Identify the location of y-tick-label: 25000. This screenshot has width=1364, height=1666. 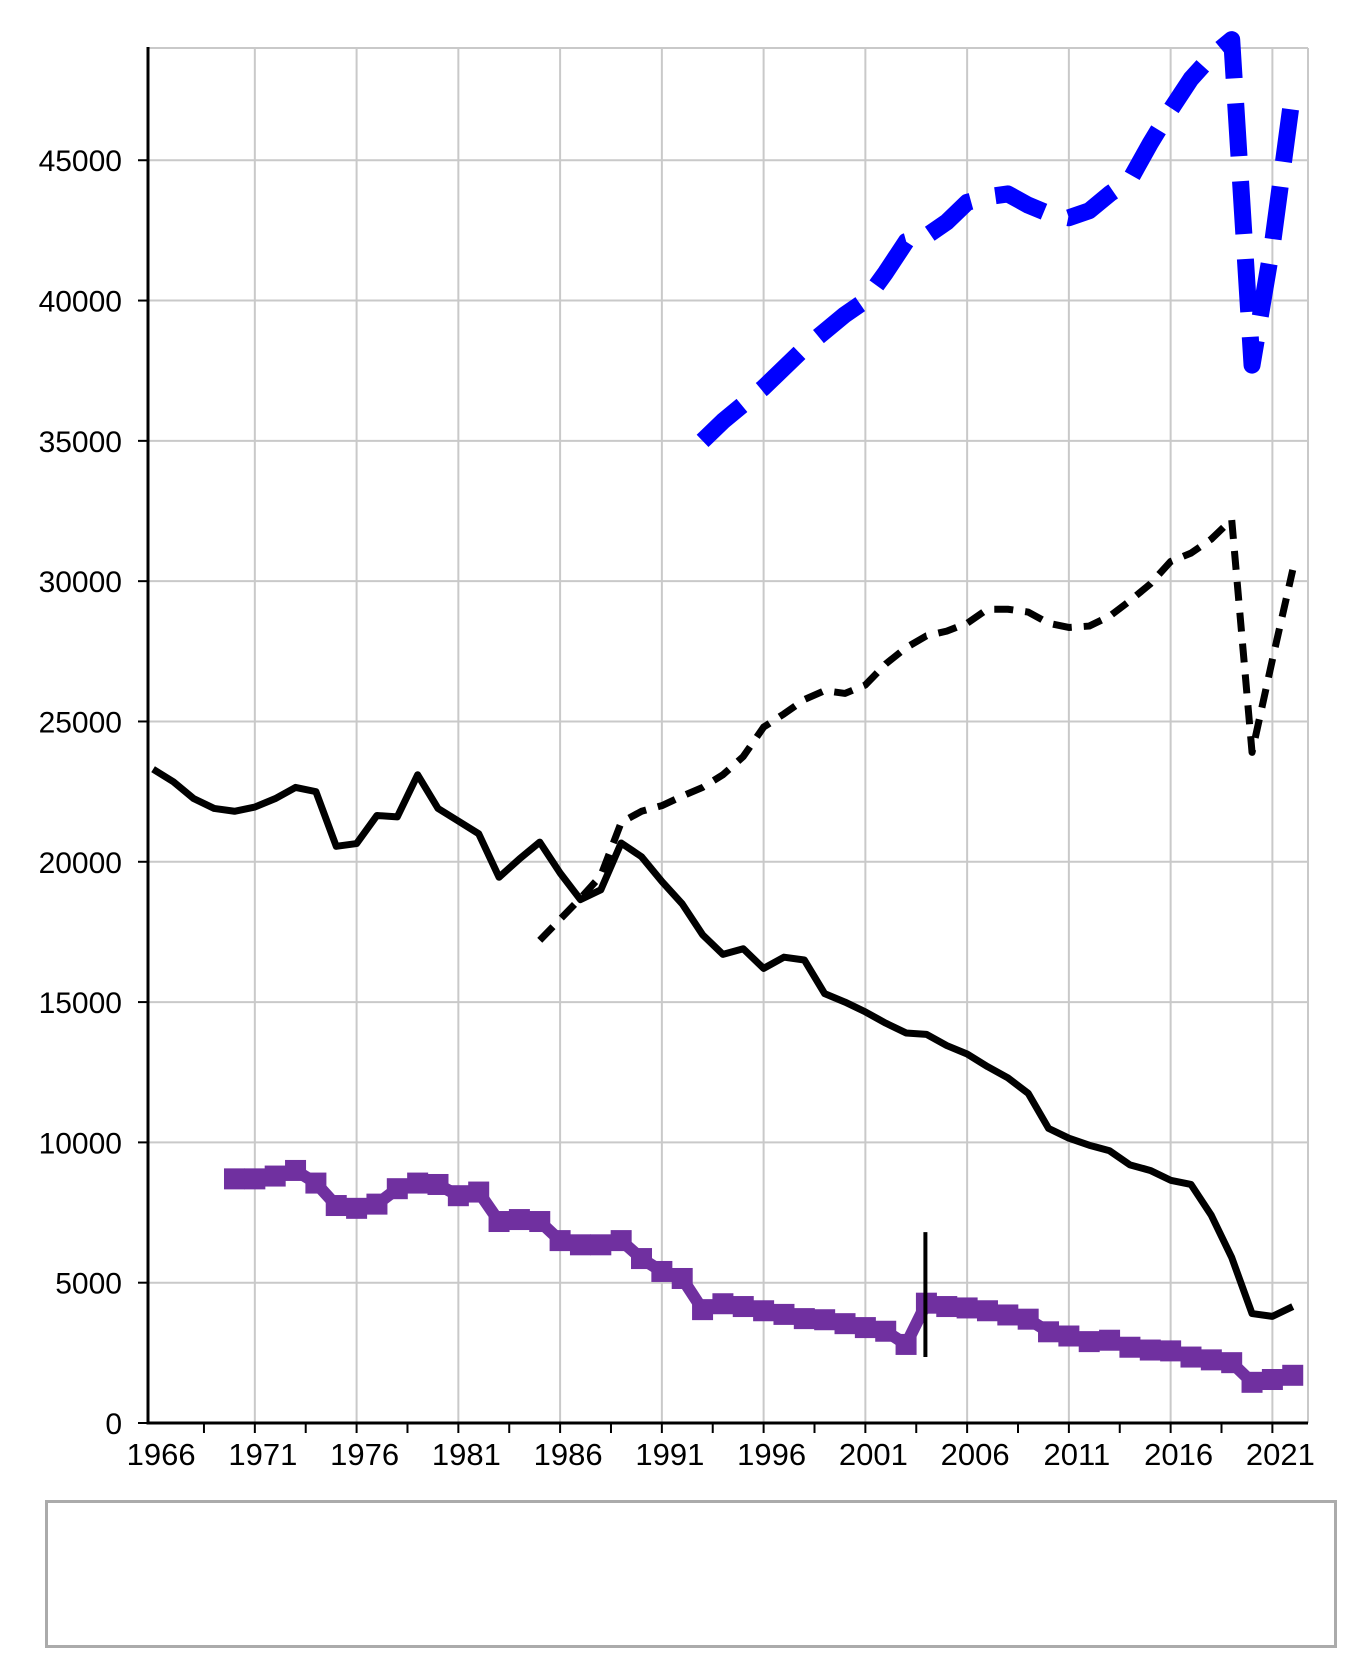
(80, 722).